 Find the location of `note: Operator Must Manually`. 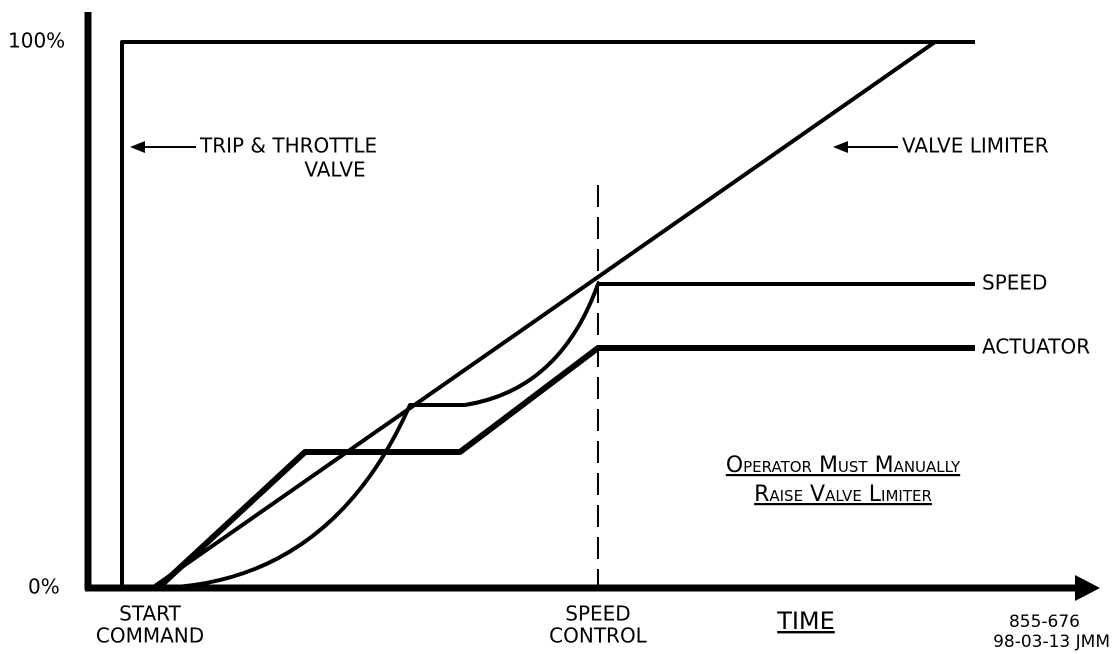

note: Operator Must Manually is located at coordinates (843, 465).